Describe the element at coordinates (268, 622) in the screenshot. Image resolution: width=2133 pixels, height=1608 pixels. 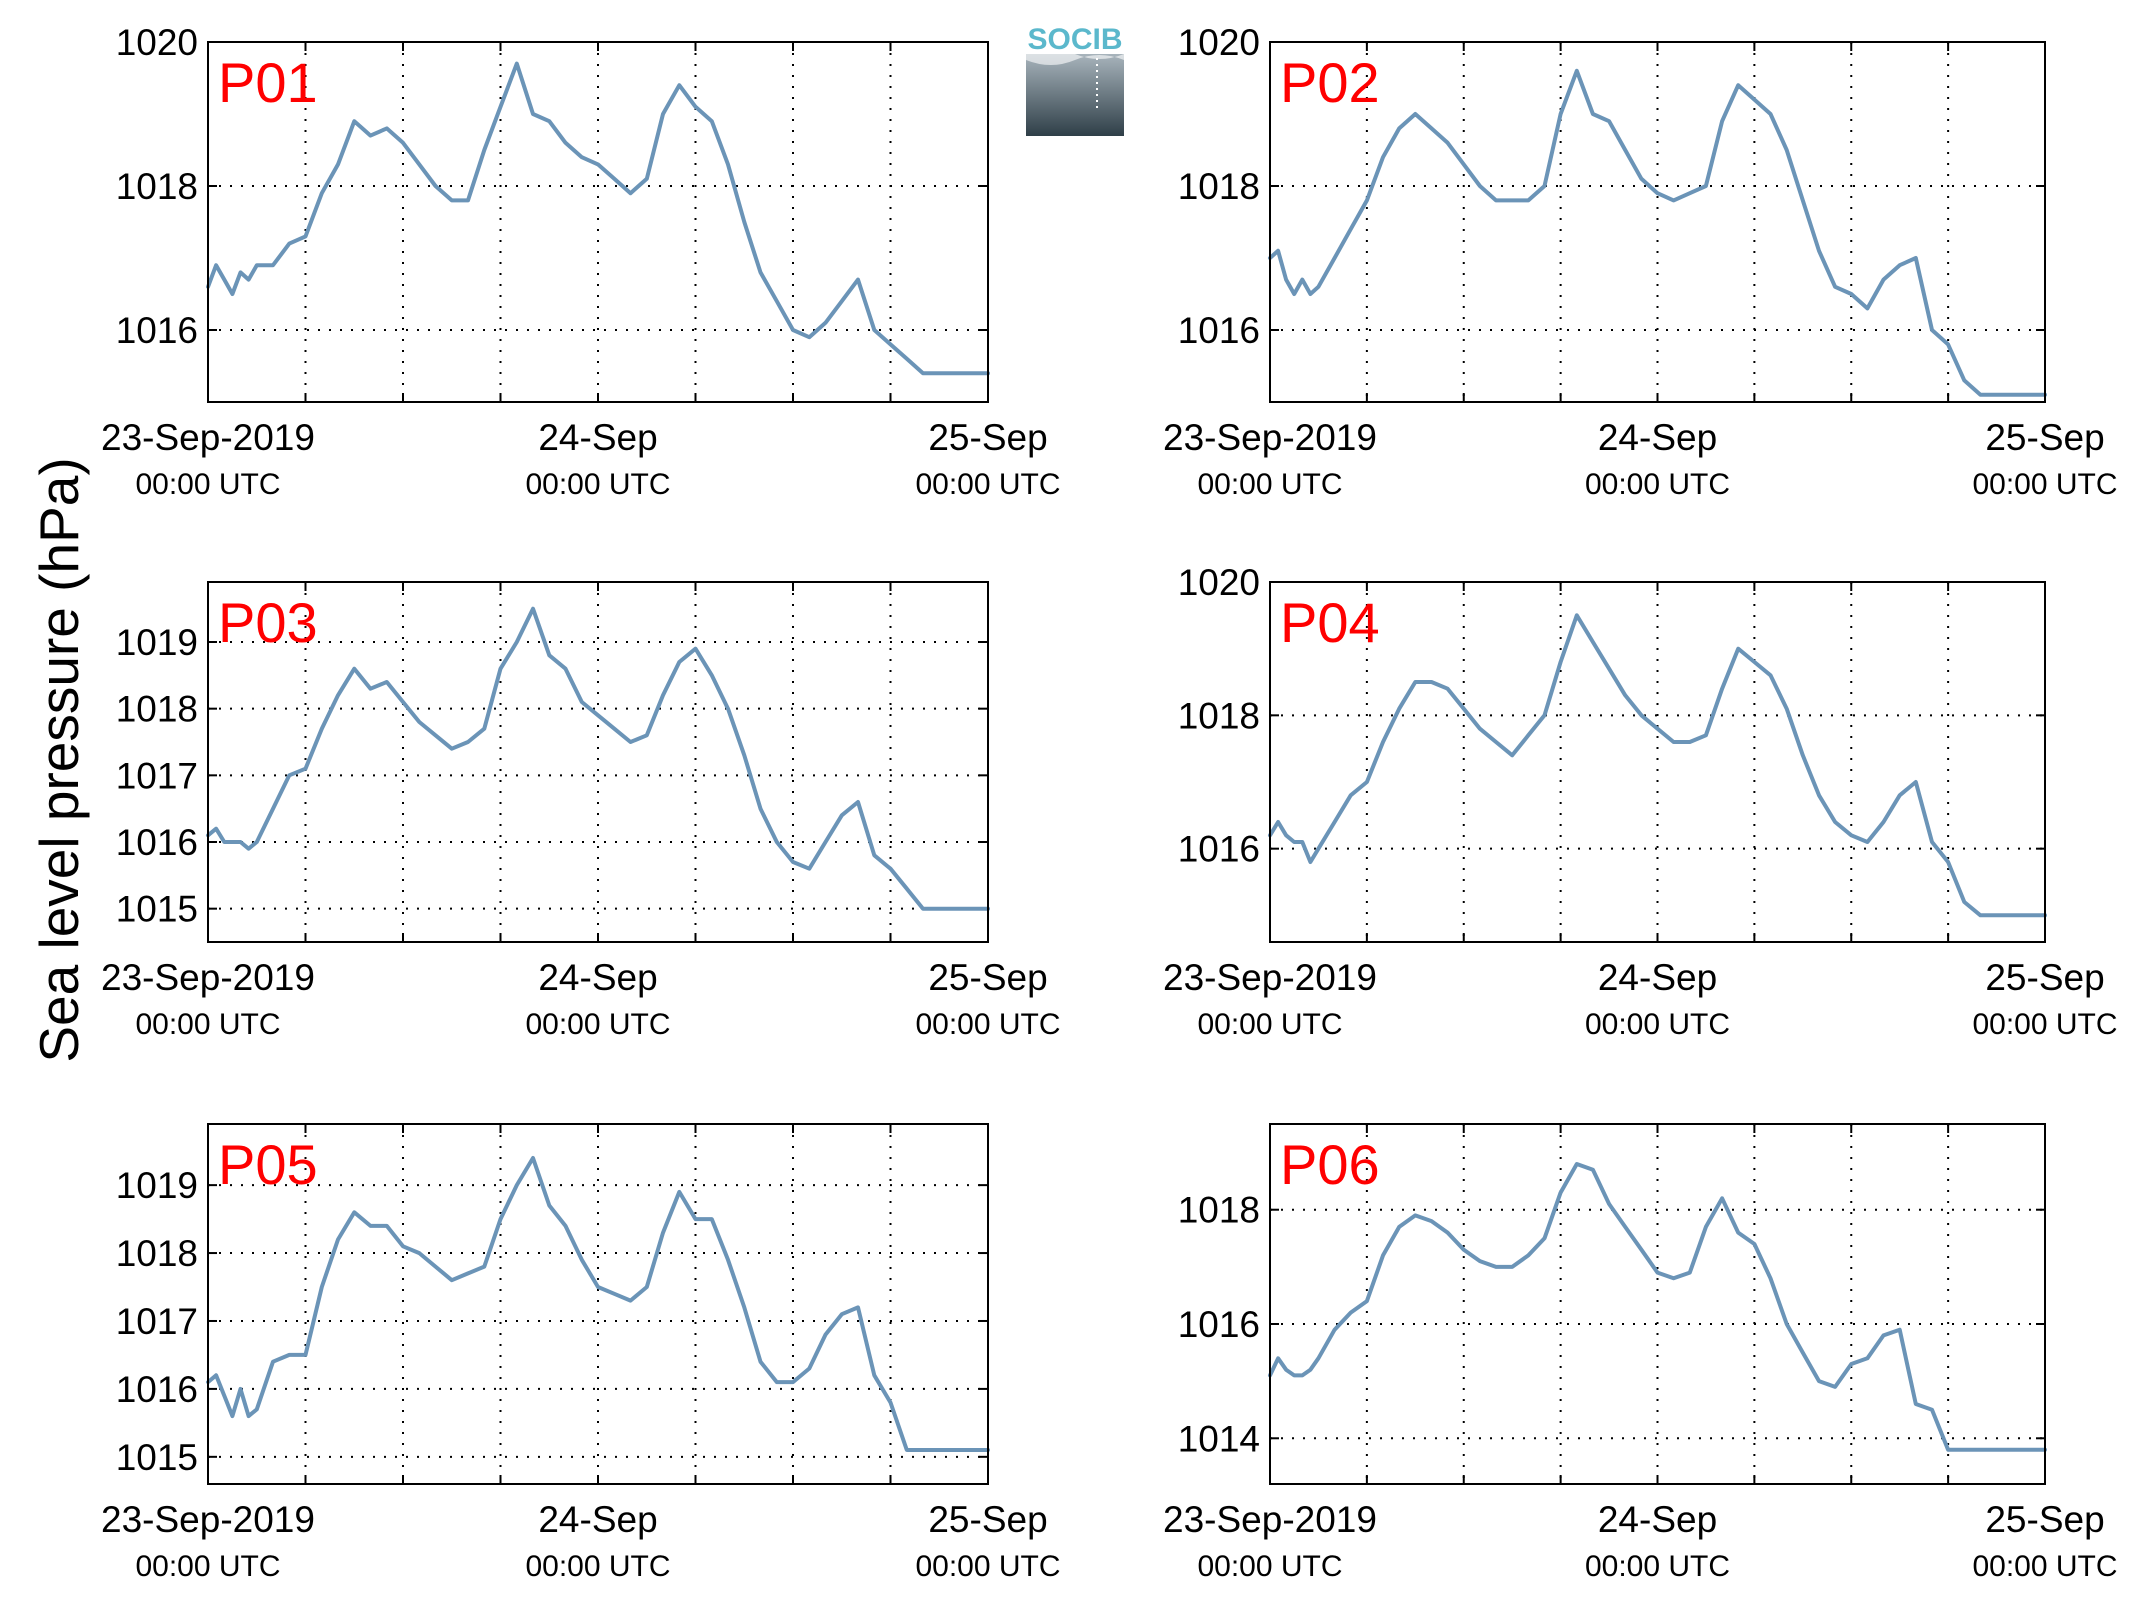
I see `panel-label: P03` at that location.